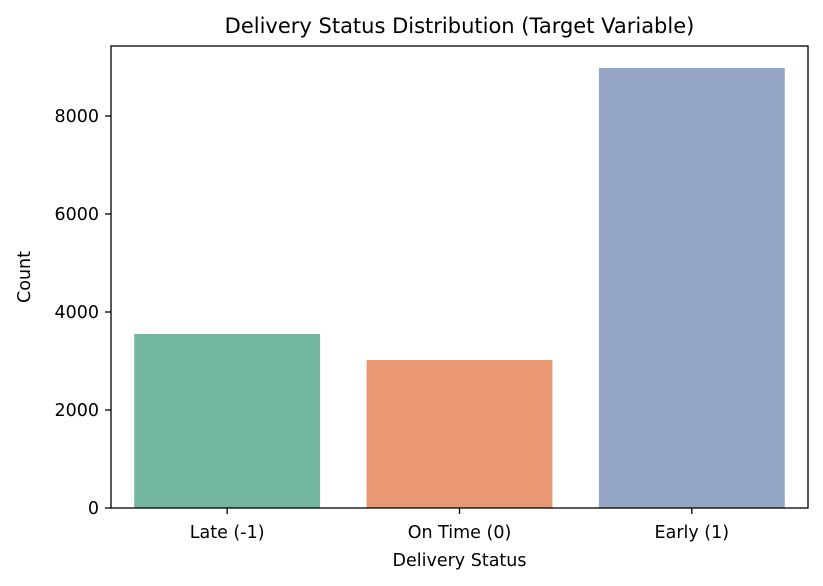  Describe the element at coordinates (692, 533) in the screenshot. I see `x-tick-label: Early (1)` at that location.